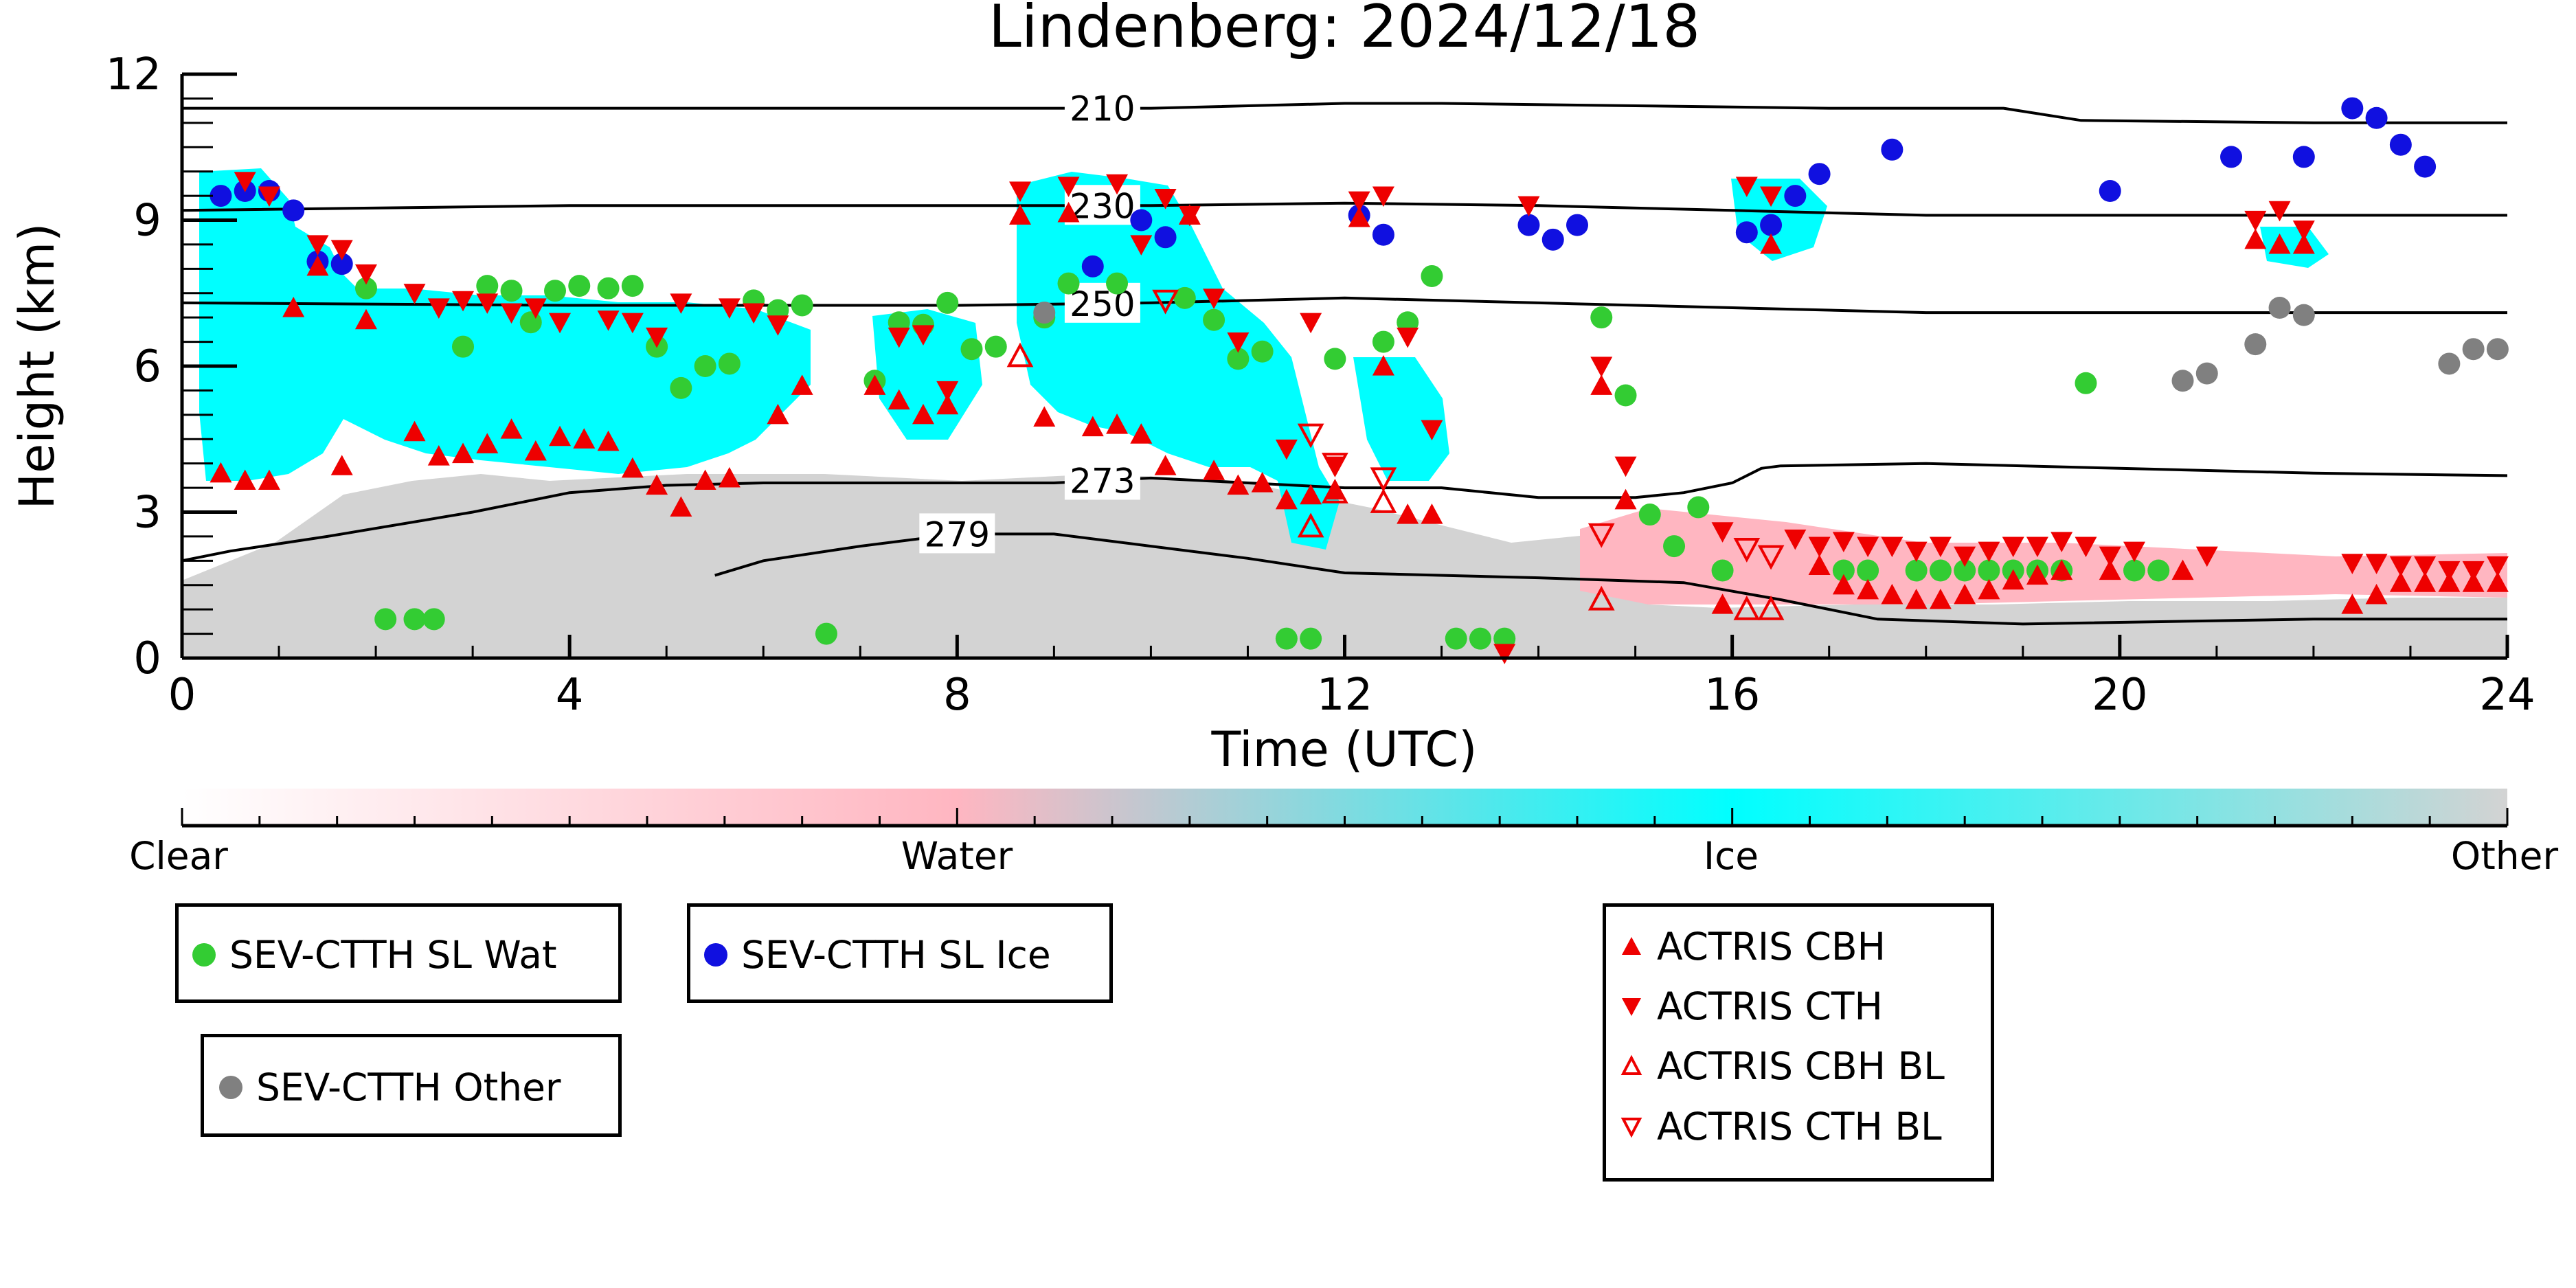 The width and height of the screenshot is (2576, 1288). I want to click on legend-item-cbh-bl: ACTRIS CBH BL, so click(1782, 1066).